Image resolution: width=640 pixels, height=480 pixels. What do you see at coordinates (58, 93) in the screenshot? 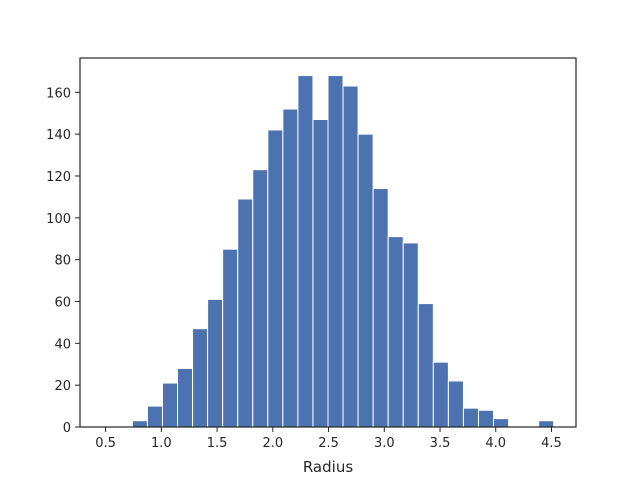
I see `y-tick-label: 160` at bounding box center [58, 93].